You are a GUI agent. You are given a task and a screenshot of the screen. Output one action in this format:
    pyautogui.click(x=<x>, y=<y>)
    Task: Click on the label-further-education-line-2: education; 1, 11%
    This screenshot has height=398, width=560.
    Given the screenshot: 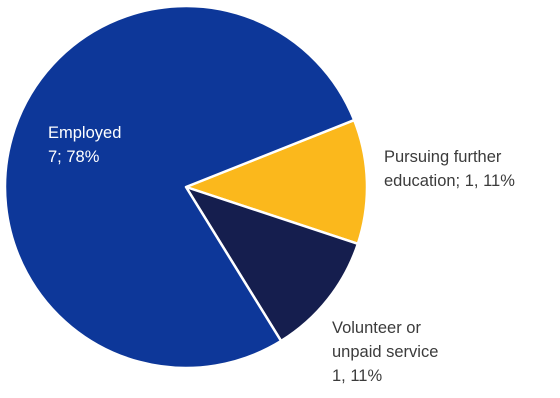 What is the action you would take?
    pyautogui.click(x=449, y=181)
    